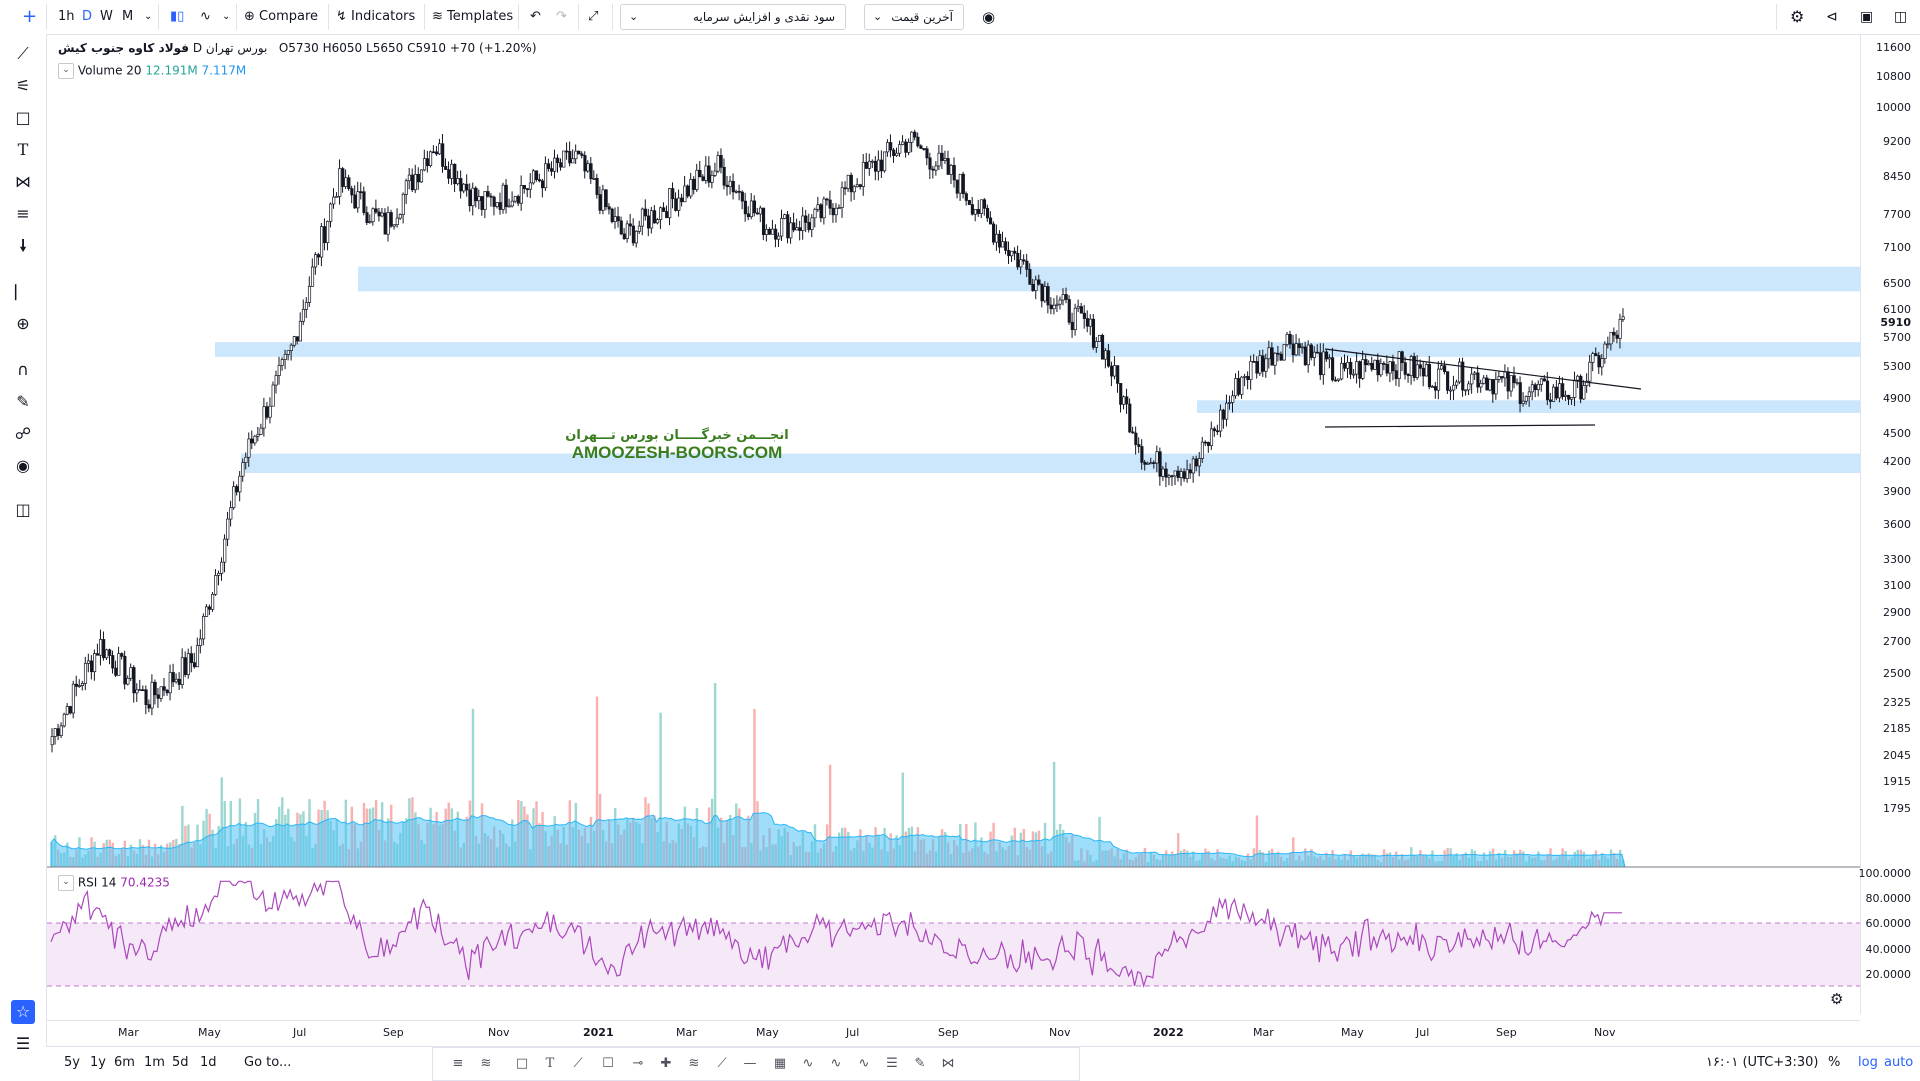  I want to click on share-icon: ⊲, so click(1832, 17).